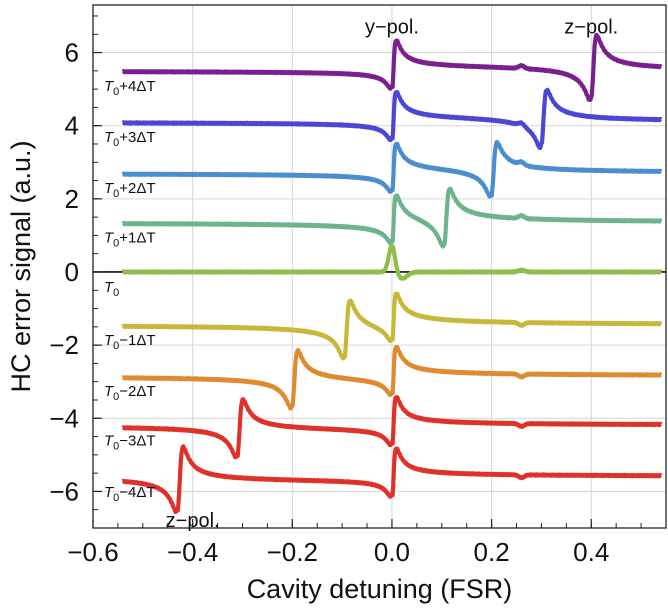 The width and height of the screenshot is (668, 612). I want to click on annotation-label: y−pol., so click(392, 27).